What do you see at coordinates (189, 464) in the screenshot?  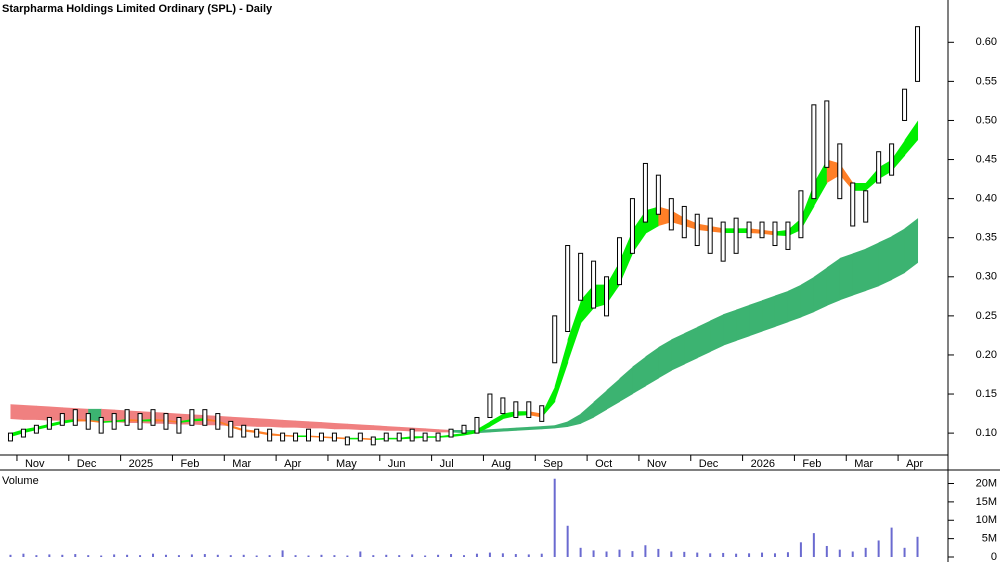 I see `x-tick-label: Feb` at bounding box center [189, 464].